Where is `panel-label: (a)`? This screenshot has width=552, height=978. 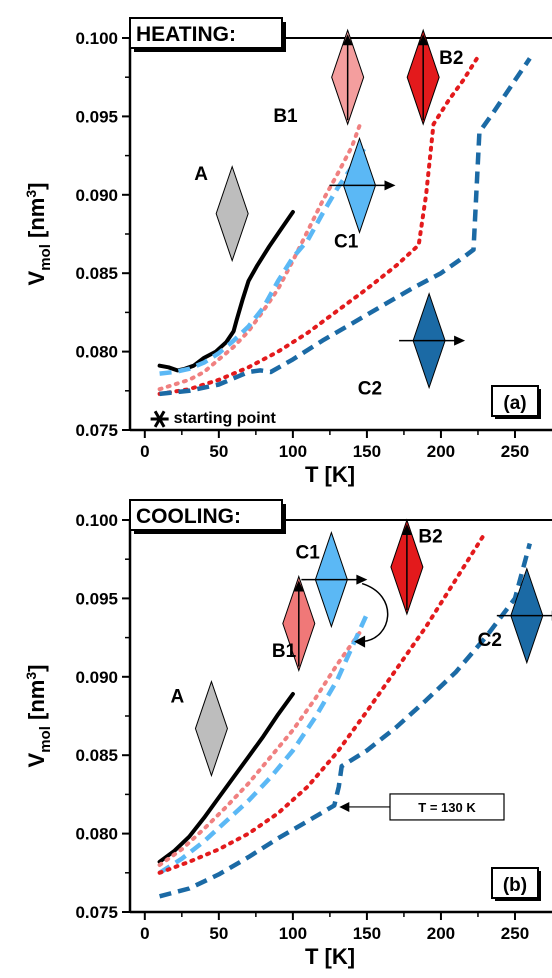 panel-label: (a) is located at coordinates (514, 403).